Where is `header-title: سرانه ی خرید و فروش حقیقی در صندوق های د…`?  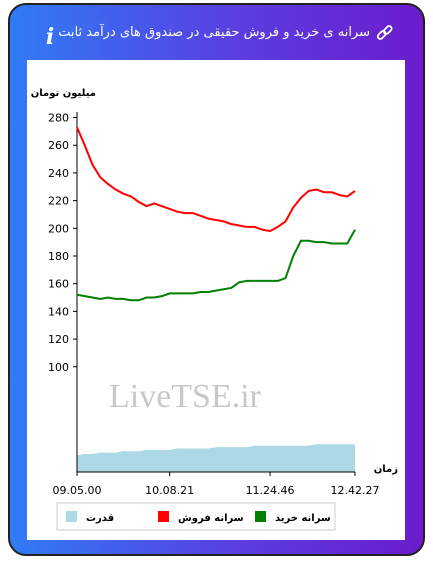 header-title: سرانه ی خرید و فروش حقیقی در صندوق های د… is located at coordinates (214, 31).